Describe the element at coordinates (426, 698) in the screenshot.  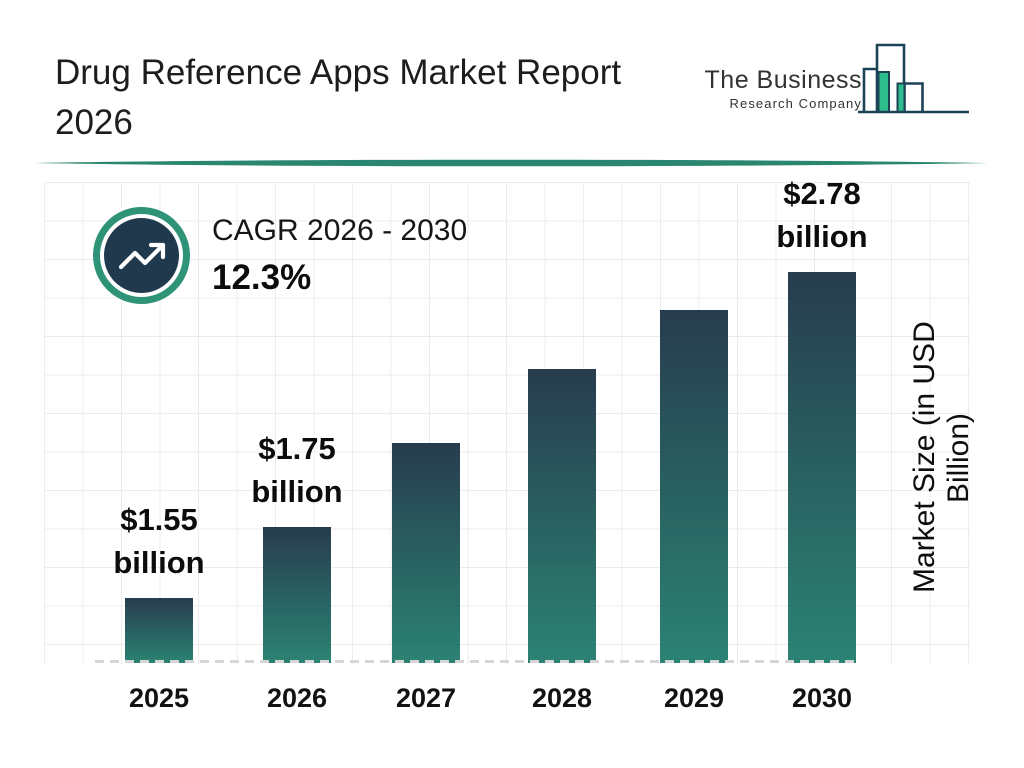
I see `x-tick-2027: 2027` at that location.